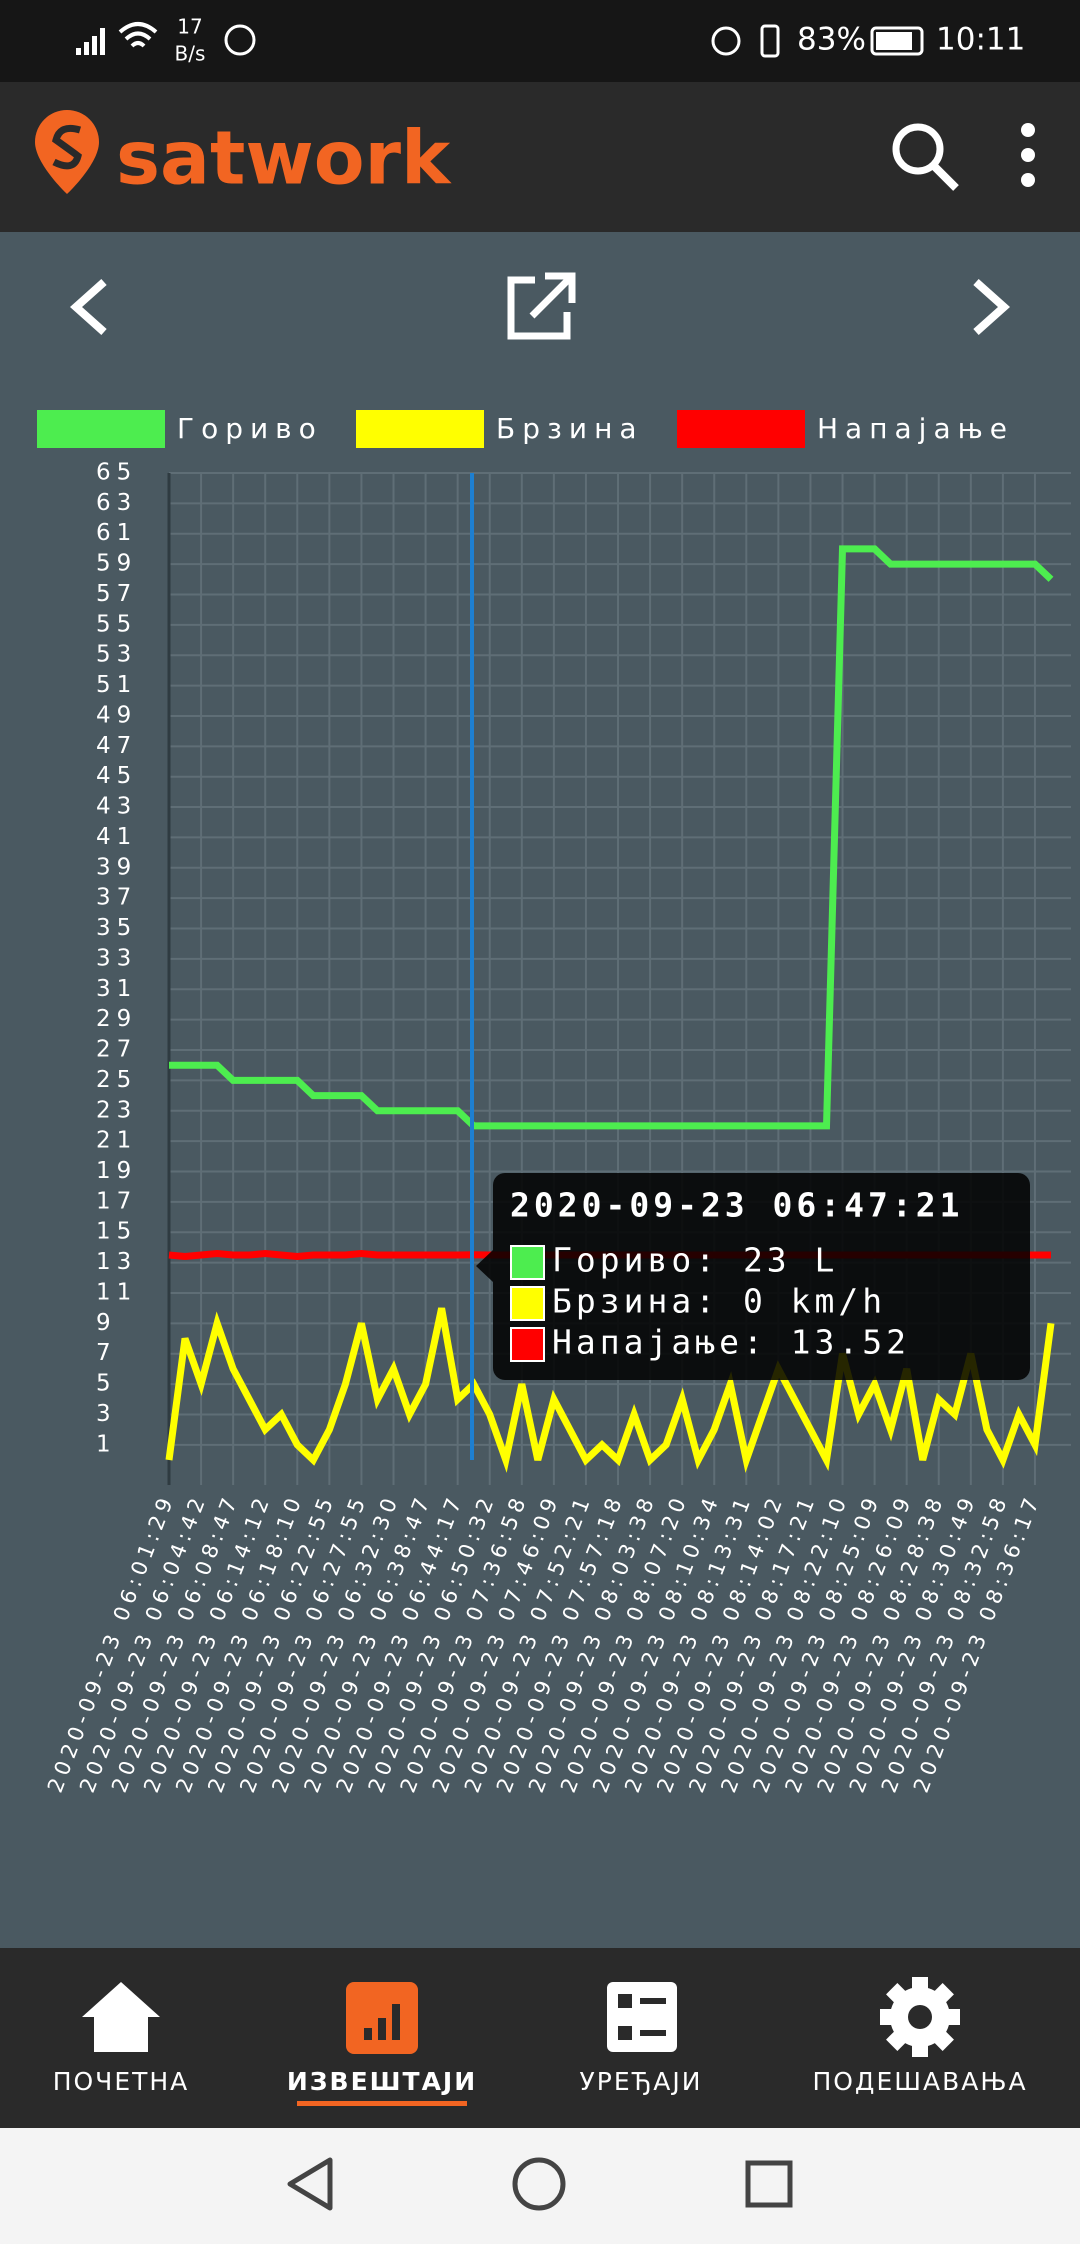 This screenshot has width=1080, height=2244. Describe the element at coordinates (116, 685) in the screenshot. I see `y-tick-label: 51` at that location.